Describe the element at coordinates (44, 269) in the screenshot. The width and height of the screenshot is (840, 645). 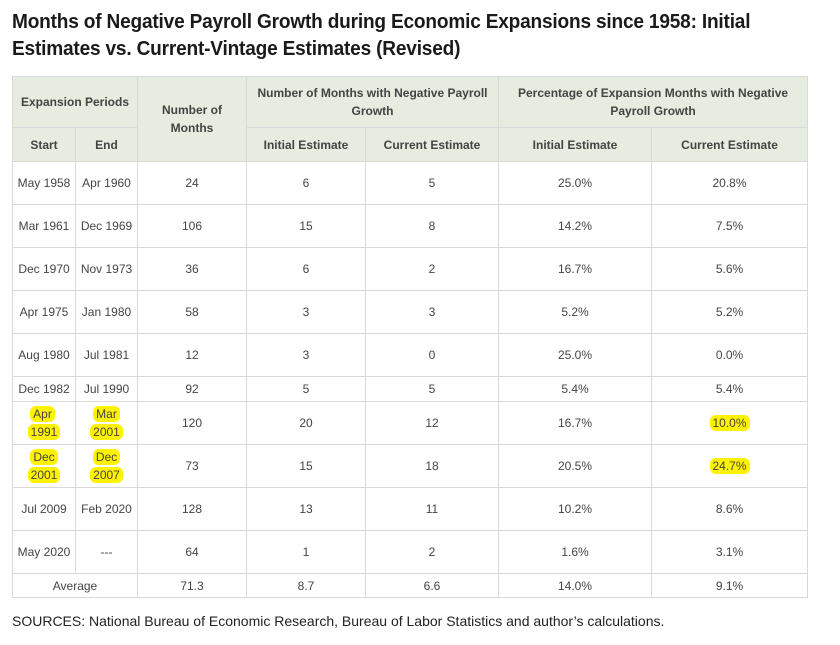
I see `cell-start: Dec 1970` at that location.